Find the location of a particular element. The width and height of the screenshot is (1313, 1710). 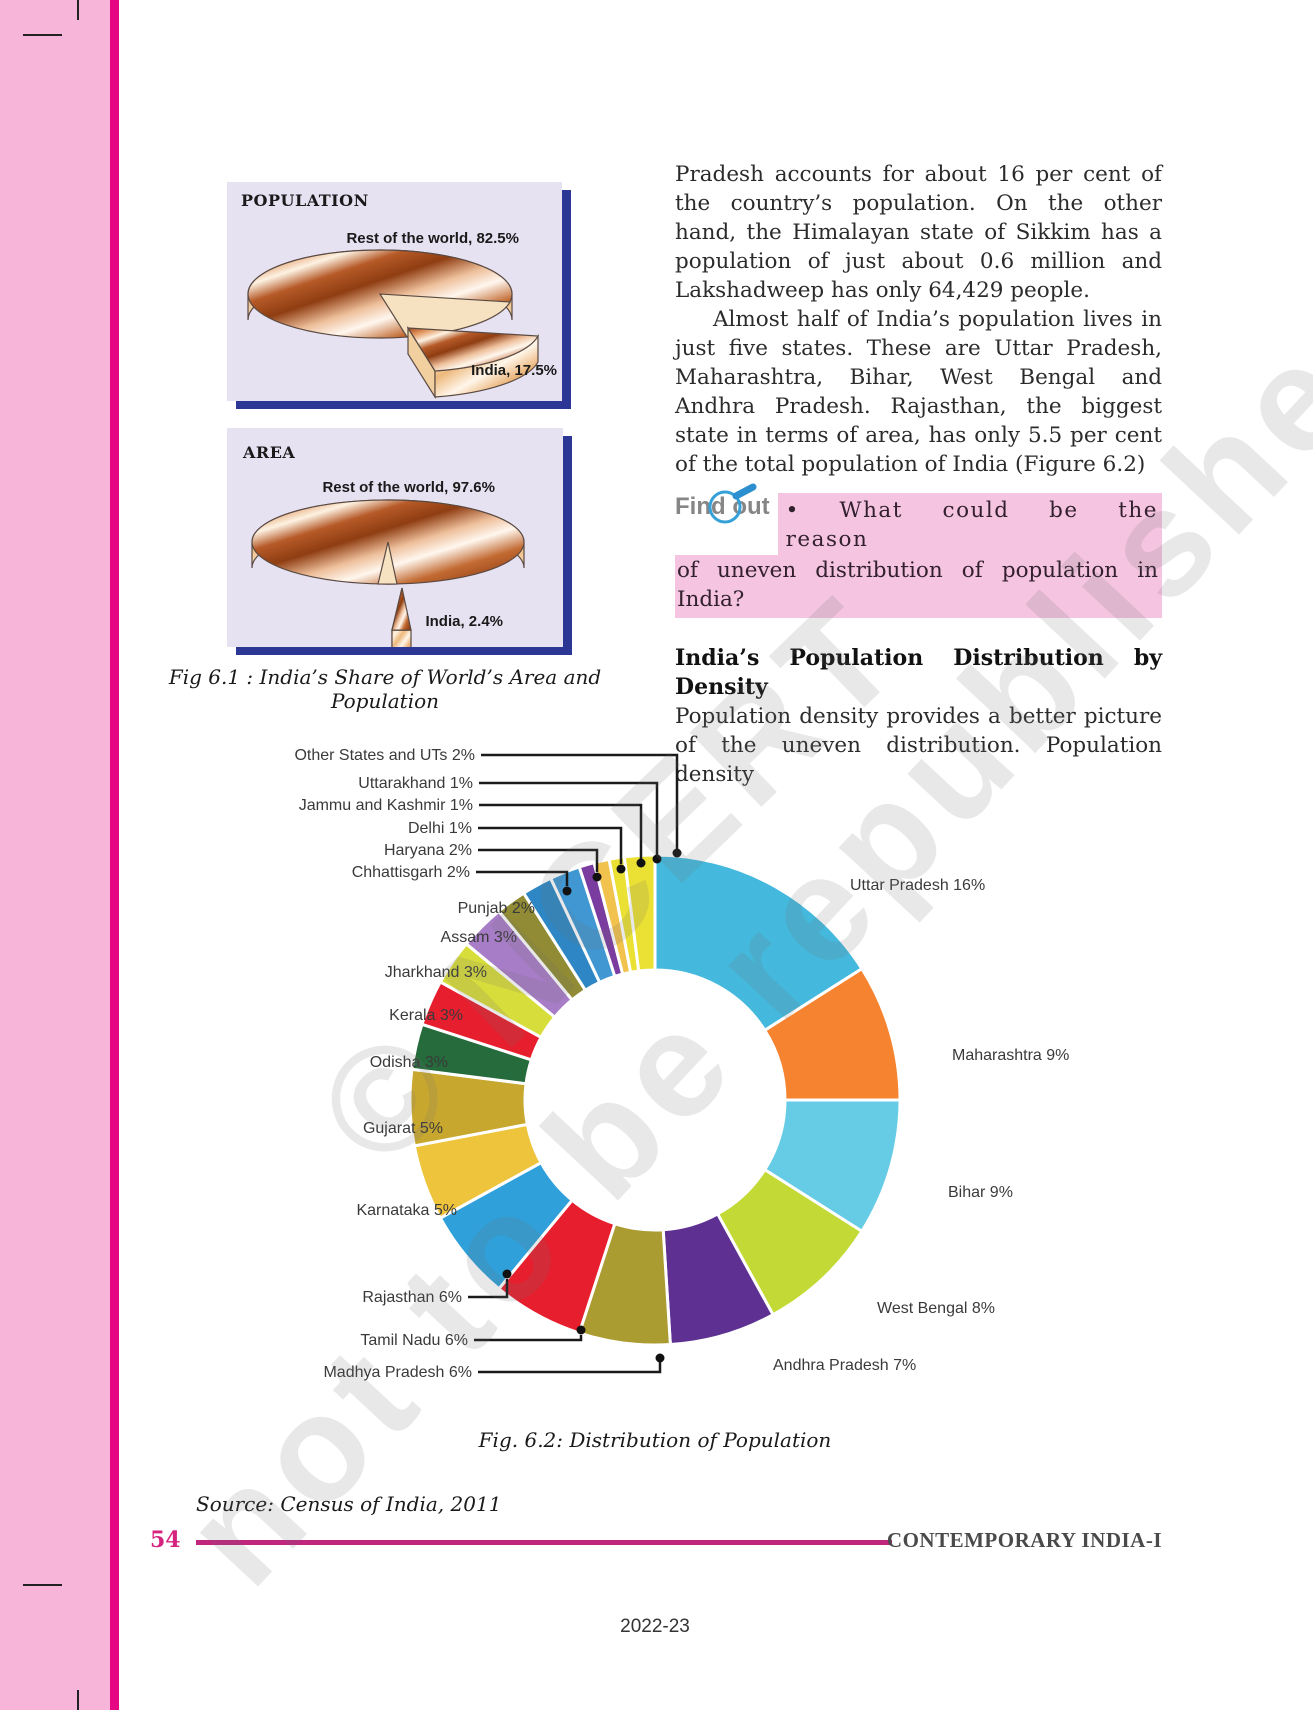

left-accent-bar is located at coordinates (114, 855).